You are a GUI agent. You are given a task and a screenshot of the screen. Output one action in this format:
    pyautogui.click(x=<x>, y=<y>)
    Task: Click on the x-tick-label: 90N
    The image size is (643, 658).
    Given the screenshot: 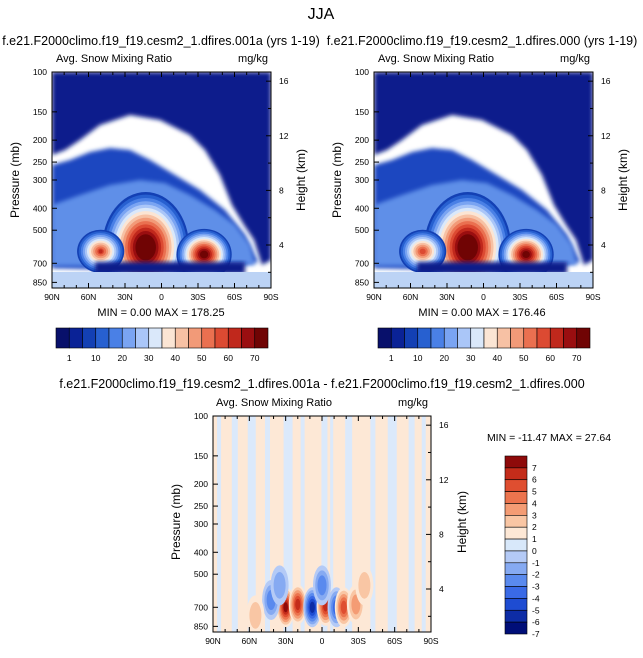 What is the action you would take?
    pyautogui.click(x=52, y=297)
    